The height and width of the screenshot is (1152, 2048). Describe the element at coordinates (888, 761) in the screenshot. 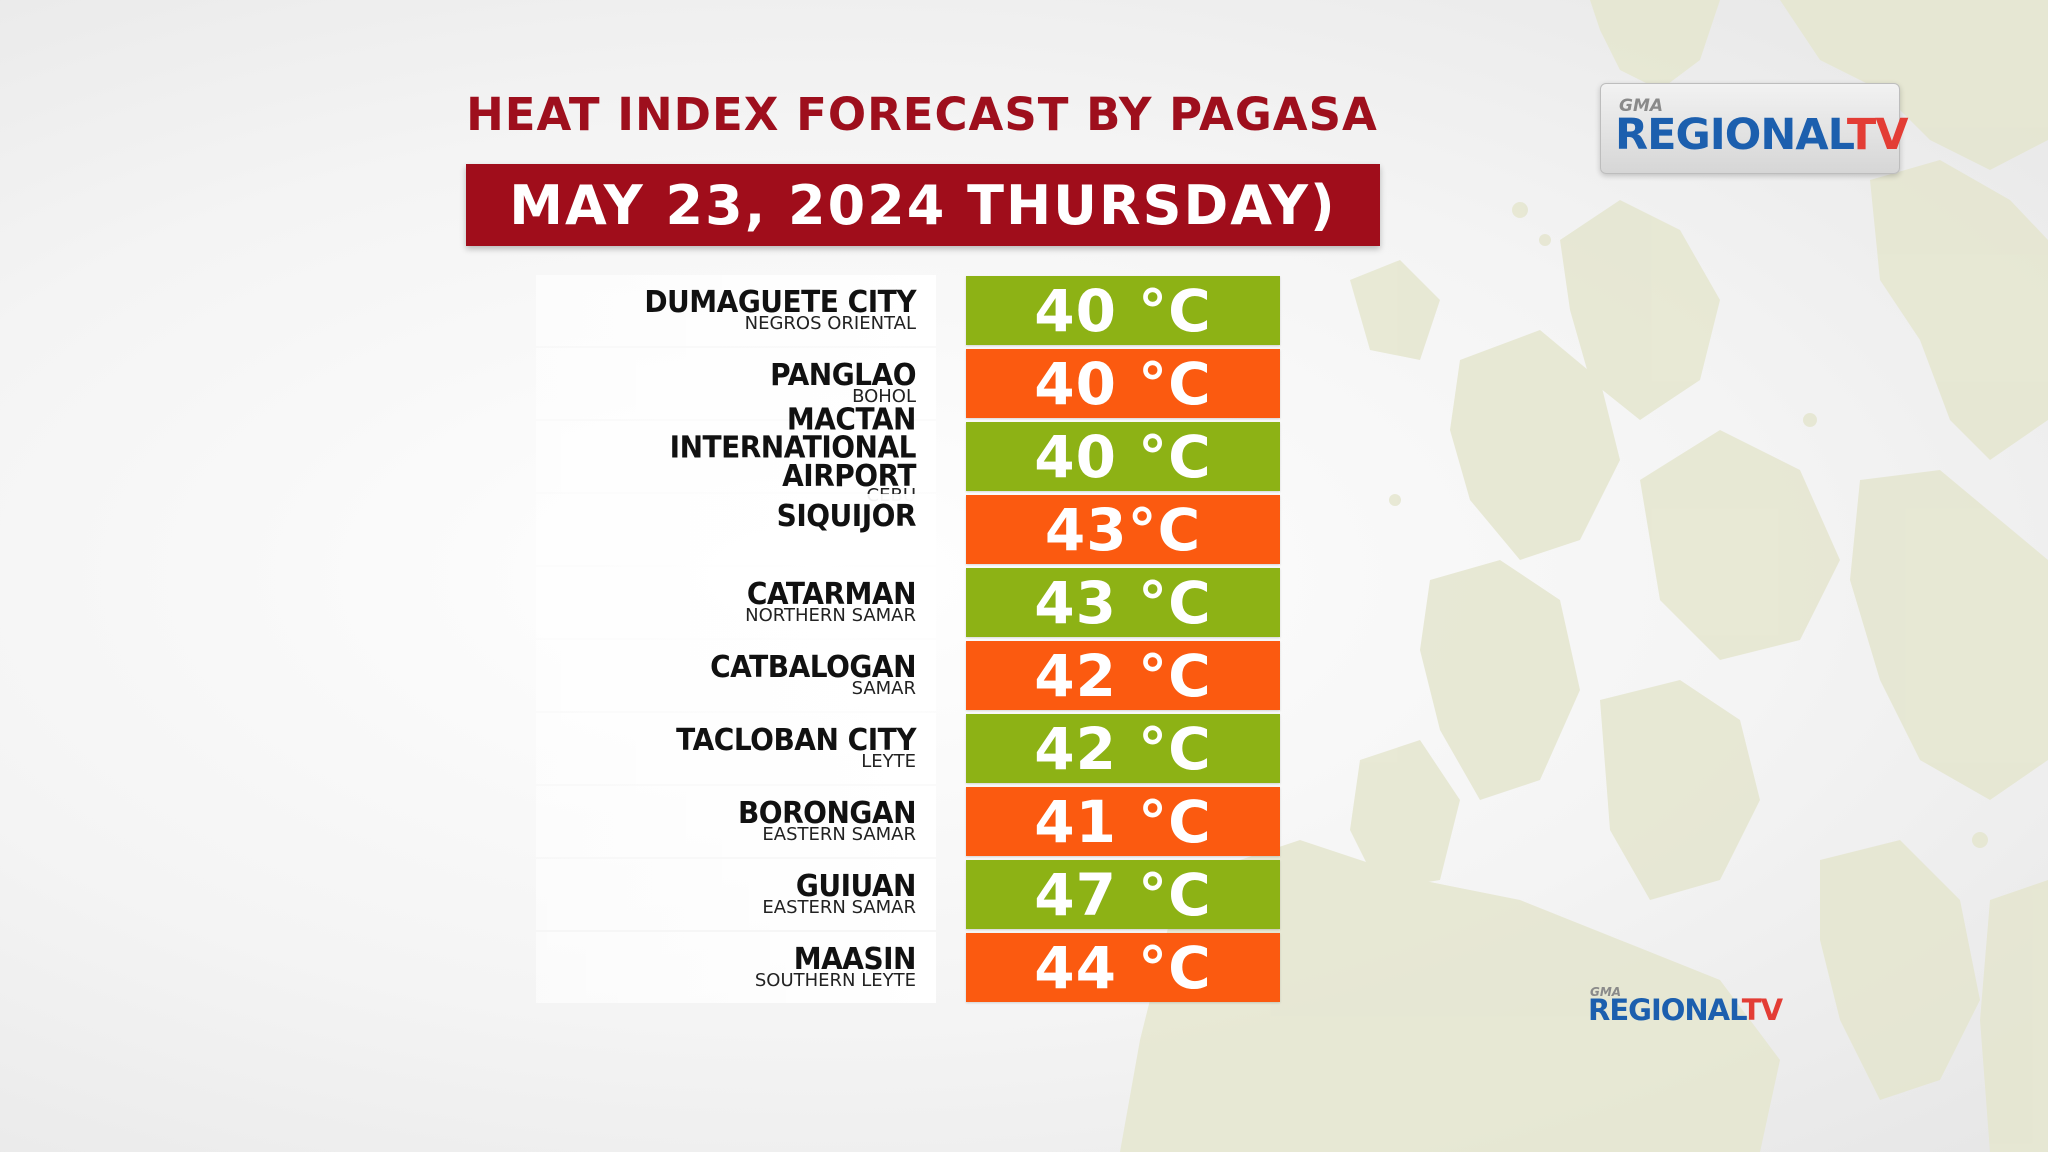

I see `province-name: LEYTE` at that location.